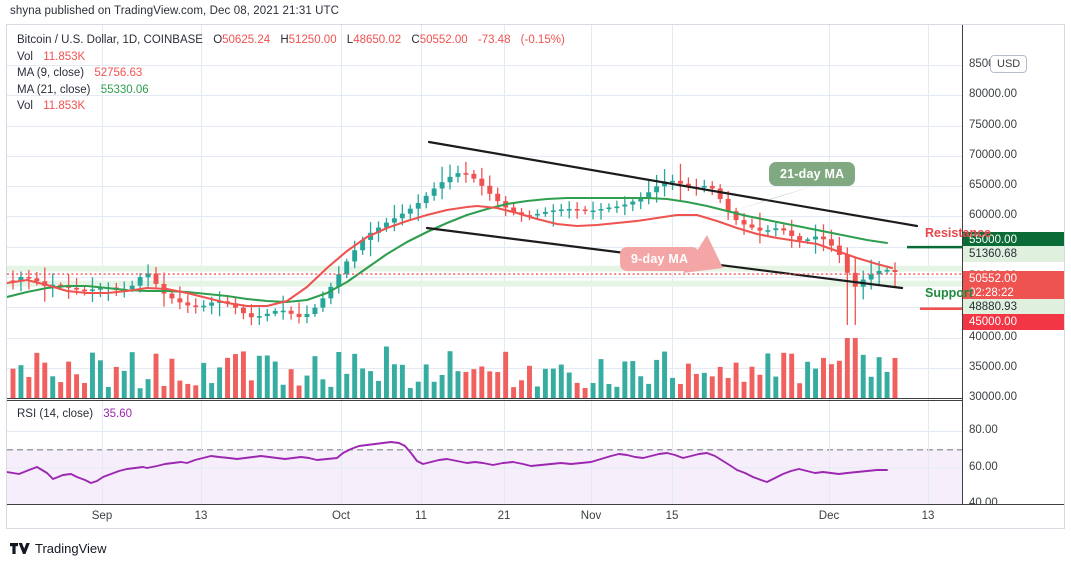 This screenshot has width=1071, height=568. I want to click on legend-ma9-row: MA (9, close) 52756.63, so click(291, 73).